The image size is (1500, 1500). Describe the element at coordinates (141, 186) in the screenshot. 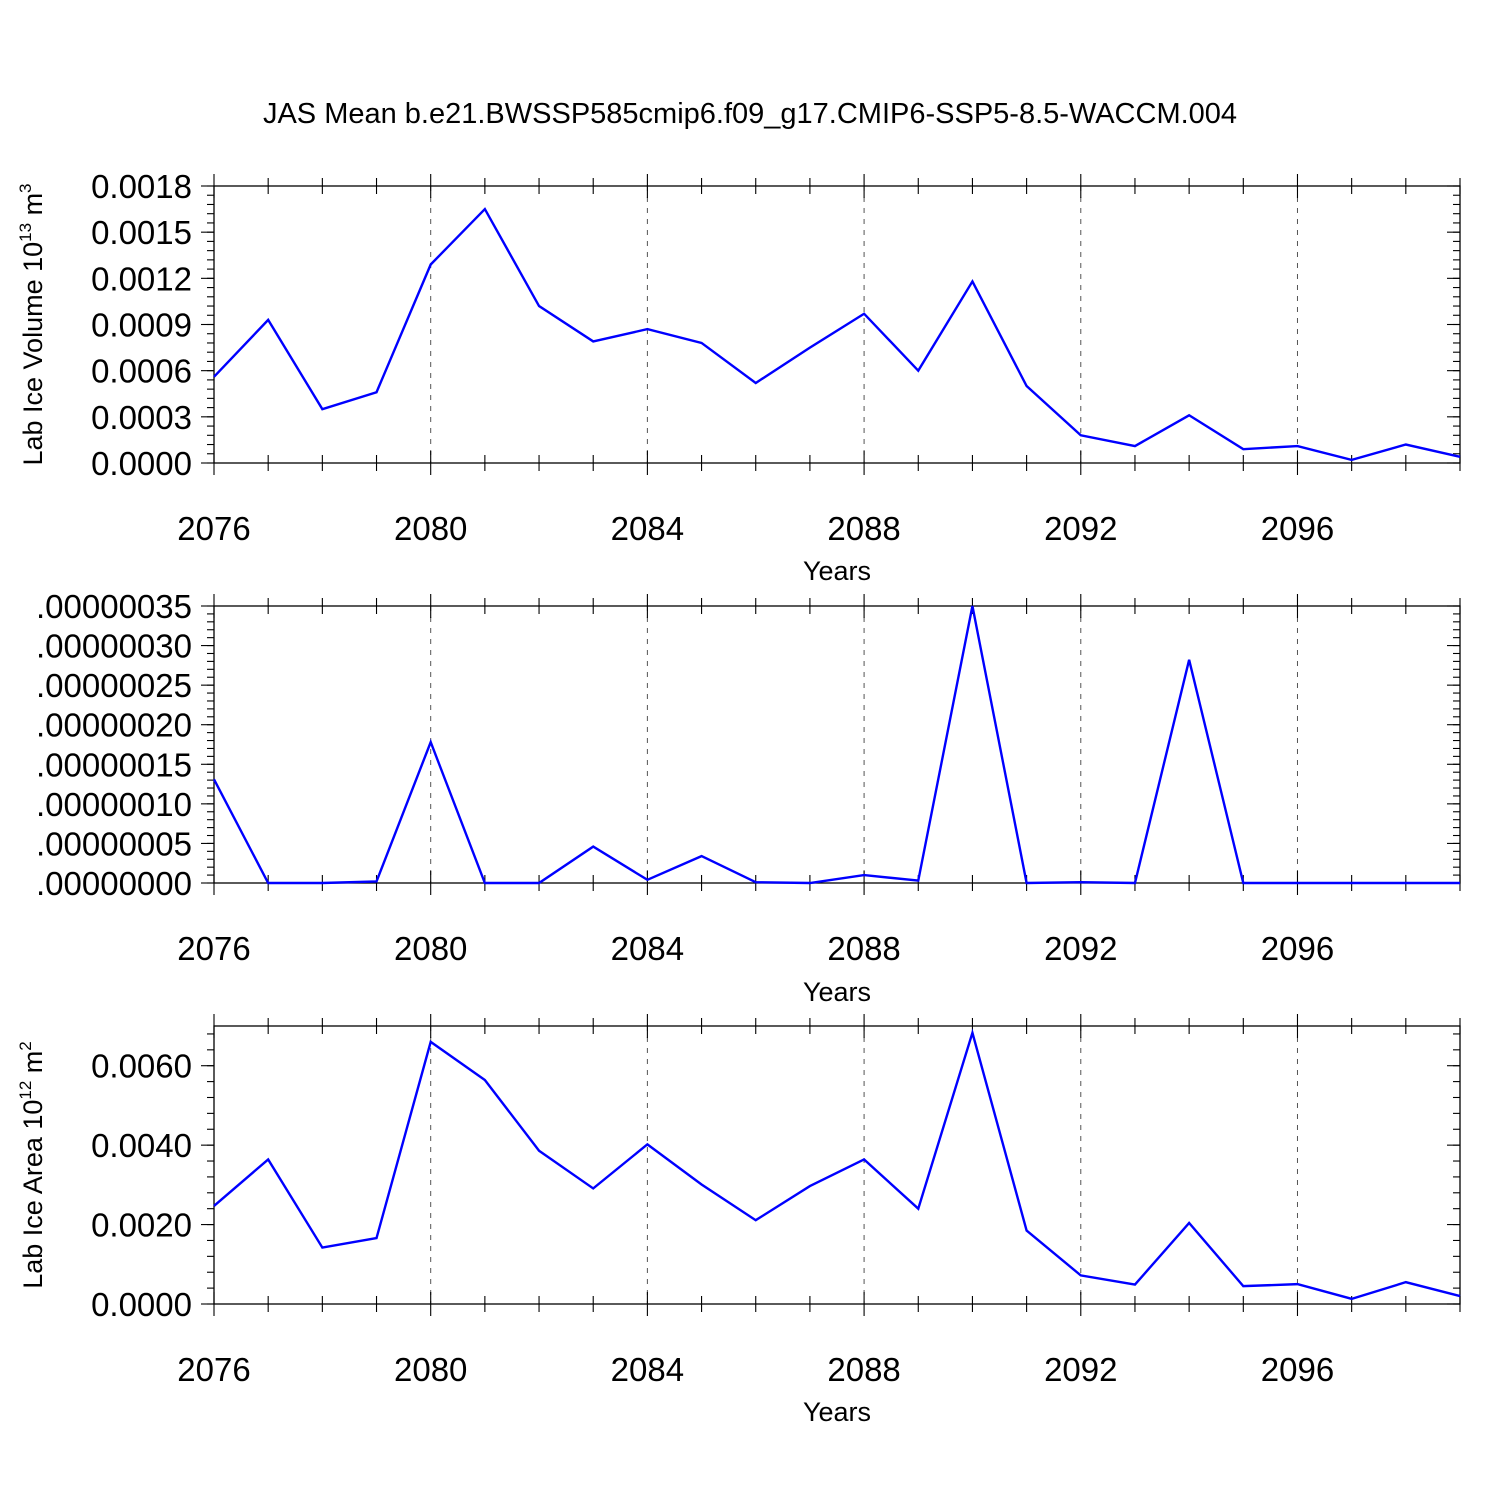

I see `y-tick-label: 0.0018` at that location.